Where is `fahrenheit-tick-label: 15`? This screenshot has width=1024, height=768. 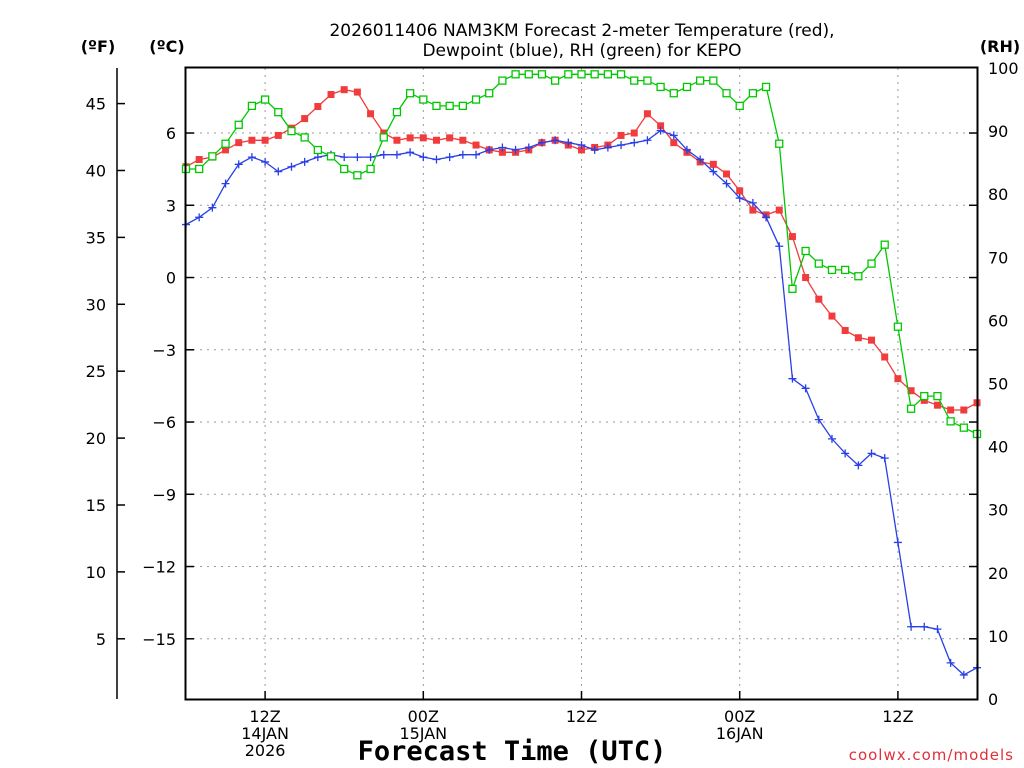
fahrenheit-tick-label: 15 is located at coordinates (96, 505).